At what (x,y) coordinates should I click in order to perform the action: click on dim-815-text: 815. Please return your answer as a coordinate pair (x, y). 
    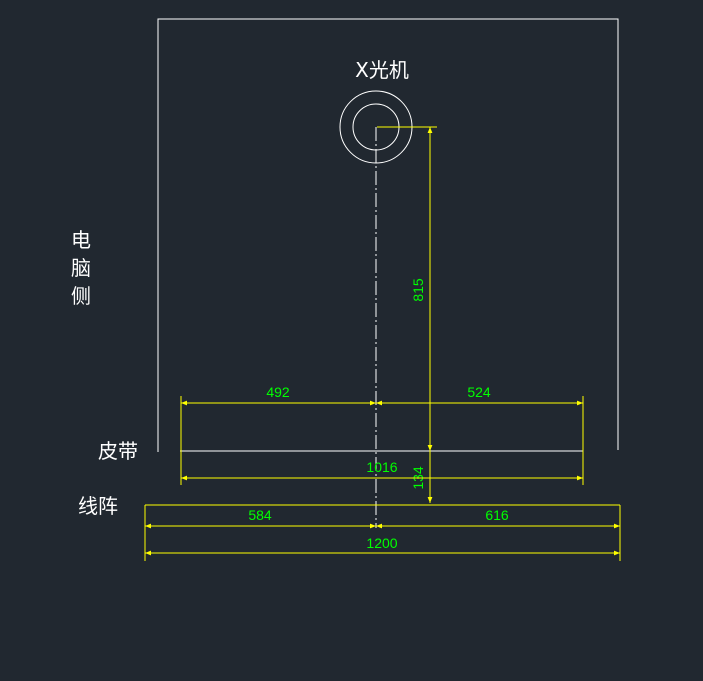
    Looking at the image, I should click on (418, 290).